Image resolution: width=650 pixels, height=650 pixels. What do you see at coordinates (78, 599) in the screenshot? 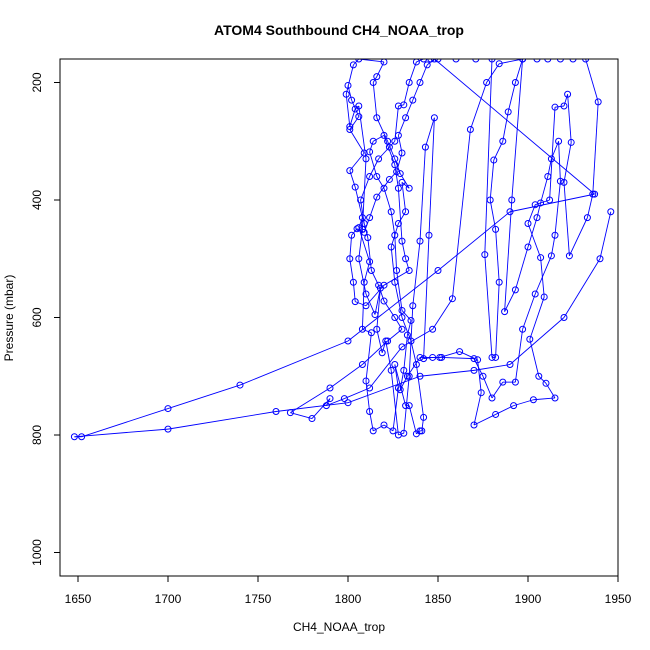
I see `x-tick-label: 1650` at bounding box center [78, 599].